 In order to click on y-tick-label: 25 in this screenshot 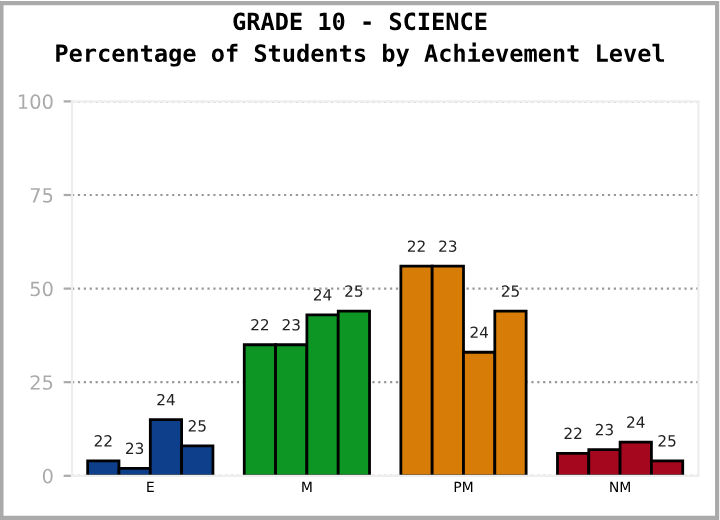, I will do `click(41, 382)`.